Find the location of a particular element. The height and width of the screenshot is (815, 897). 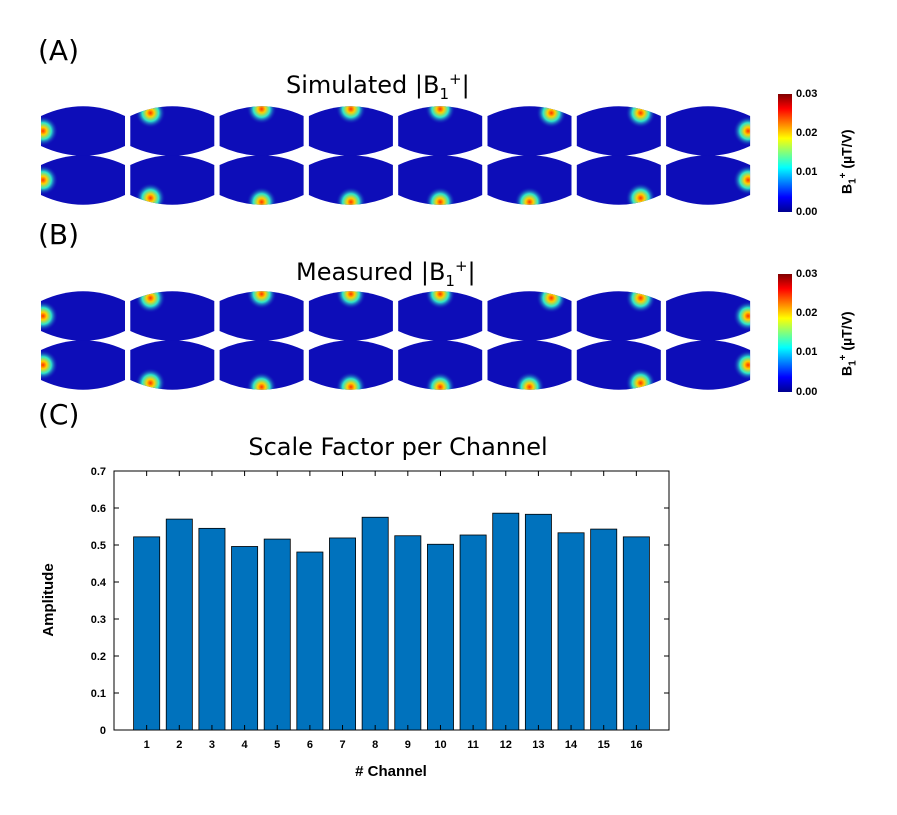

x-axis-label: # Channel is located at coordinates (391, 771).